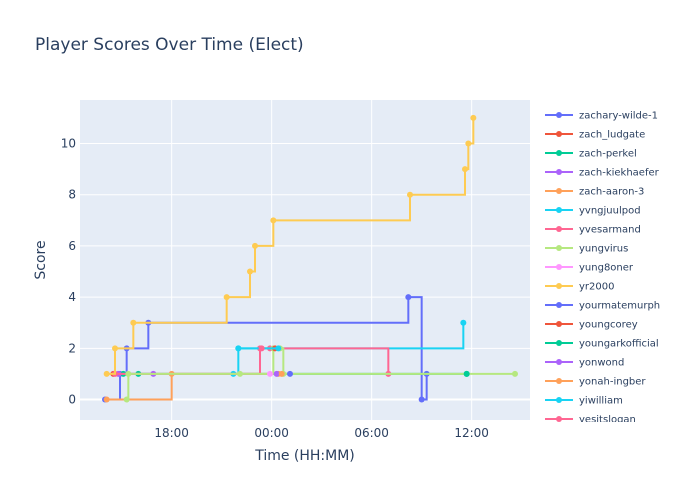  What do you see at coordinates (608, 325) in the screenshot?
I see `legend-label: youngcorey` at bounding box center [608, 325].